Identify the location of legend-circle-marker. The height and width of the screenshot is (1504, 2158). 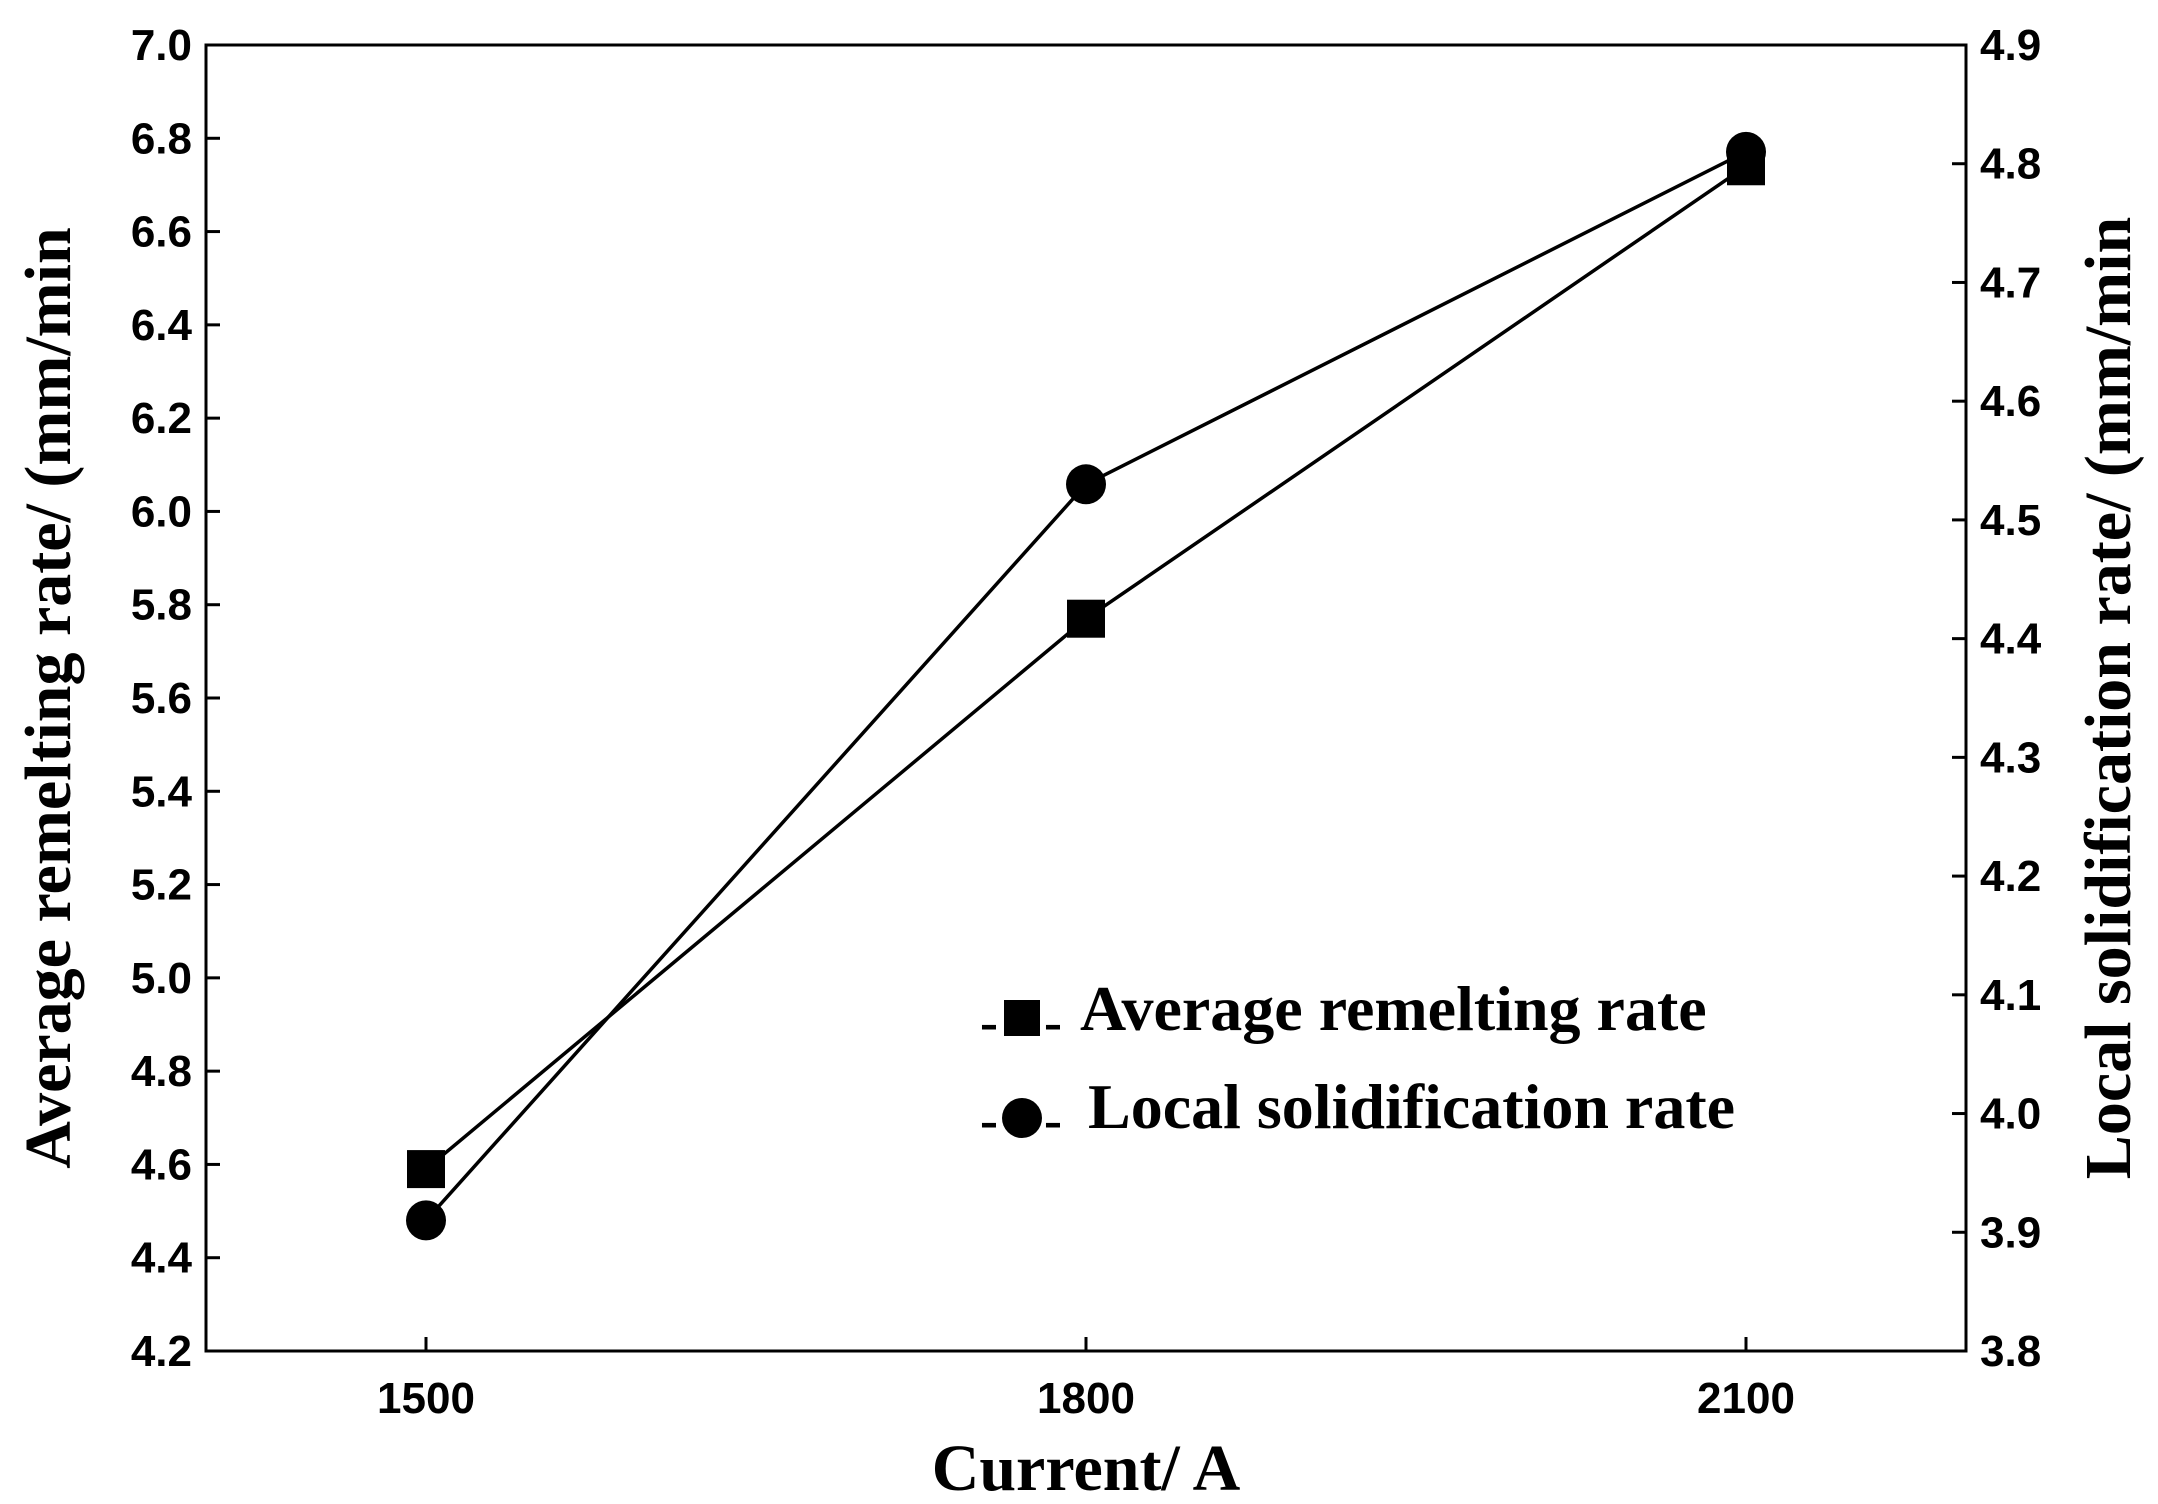
(1022, 1118).